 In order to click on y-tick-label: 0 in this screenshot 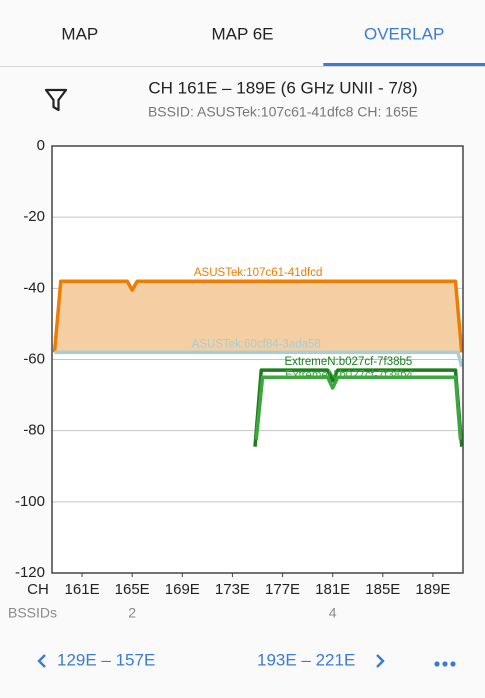, I will do `click(41, 145)`.